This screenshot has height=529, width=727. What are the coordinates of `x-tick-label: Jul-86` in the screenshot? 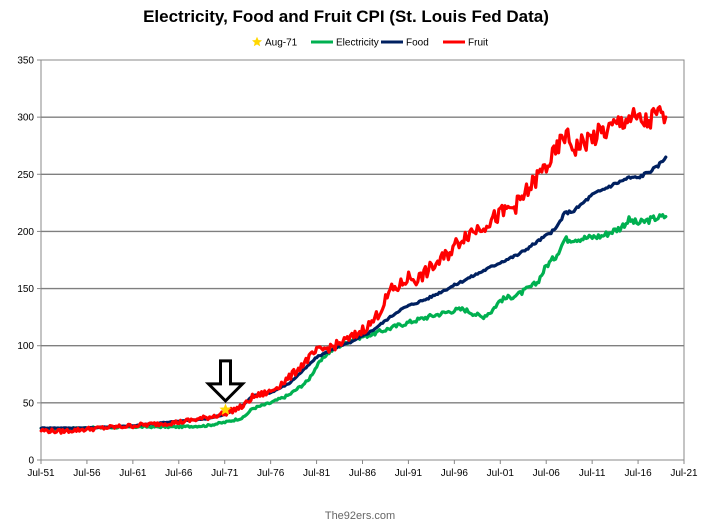 It's located at (363, 473).